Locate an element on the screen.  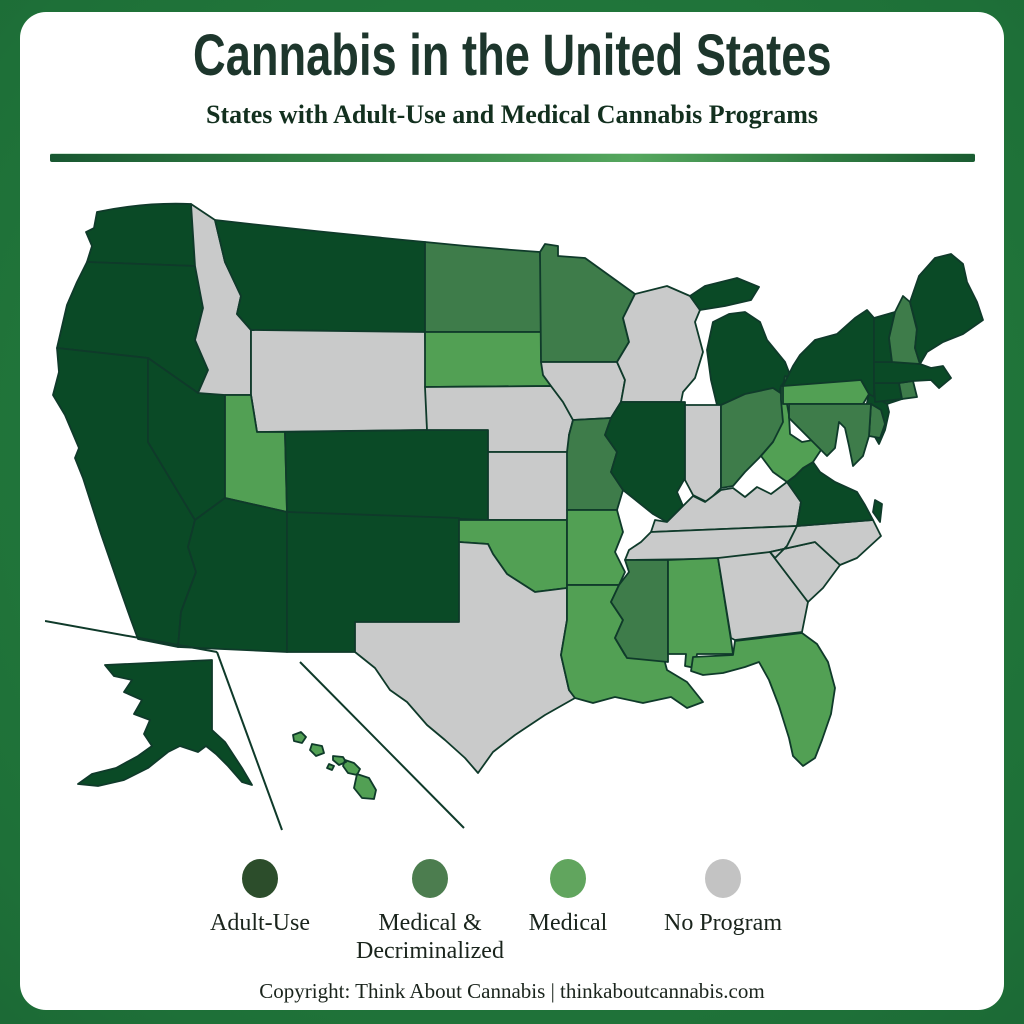
state-wyoming is located at coordinates (339, 381).